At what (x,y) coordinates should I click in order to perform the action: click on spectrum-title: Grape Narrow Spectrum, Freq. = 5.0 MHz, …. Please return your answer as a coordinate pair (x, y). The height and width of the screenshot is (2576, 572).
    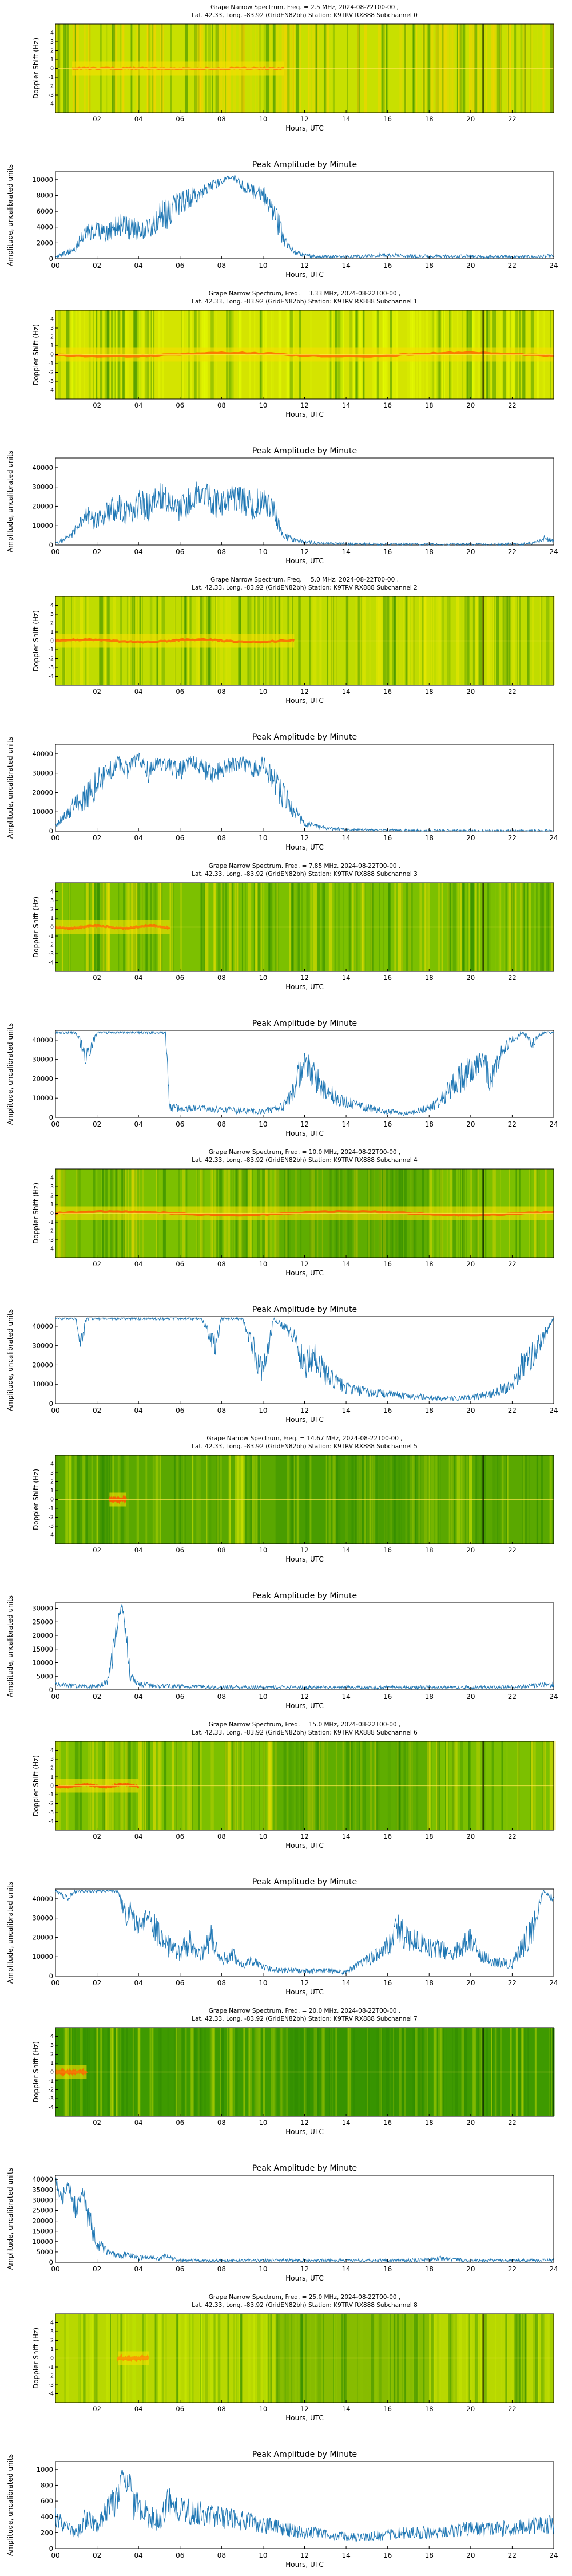
    Looking at the image, I should click on (304, 579).